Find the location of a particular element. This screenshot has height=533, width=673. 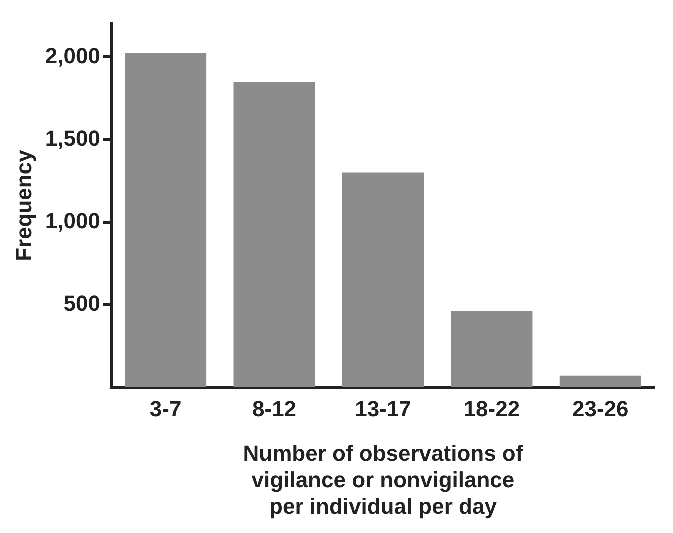

x-tick-label: 23-26 is located at coordinates (600, 409).